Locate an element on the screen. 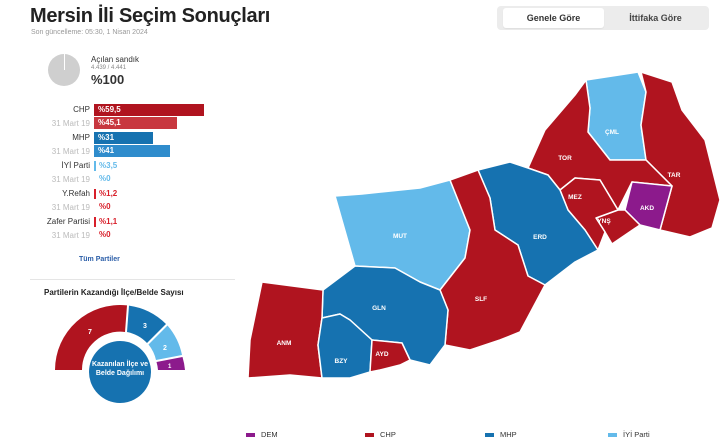 The width and height of the screenshot is (720, 443). district-anm is located at coordinates (285, 330).